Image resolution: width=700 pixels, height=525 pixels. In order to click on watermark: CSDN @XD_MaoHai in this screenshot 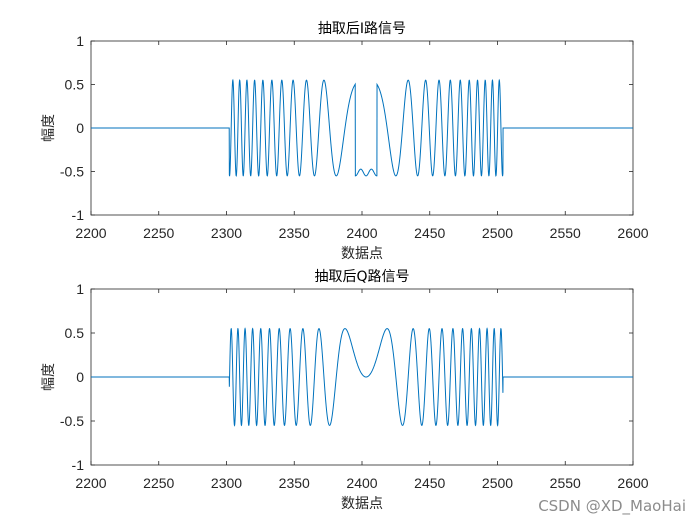, I will do `click(612, 506)`.